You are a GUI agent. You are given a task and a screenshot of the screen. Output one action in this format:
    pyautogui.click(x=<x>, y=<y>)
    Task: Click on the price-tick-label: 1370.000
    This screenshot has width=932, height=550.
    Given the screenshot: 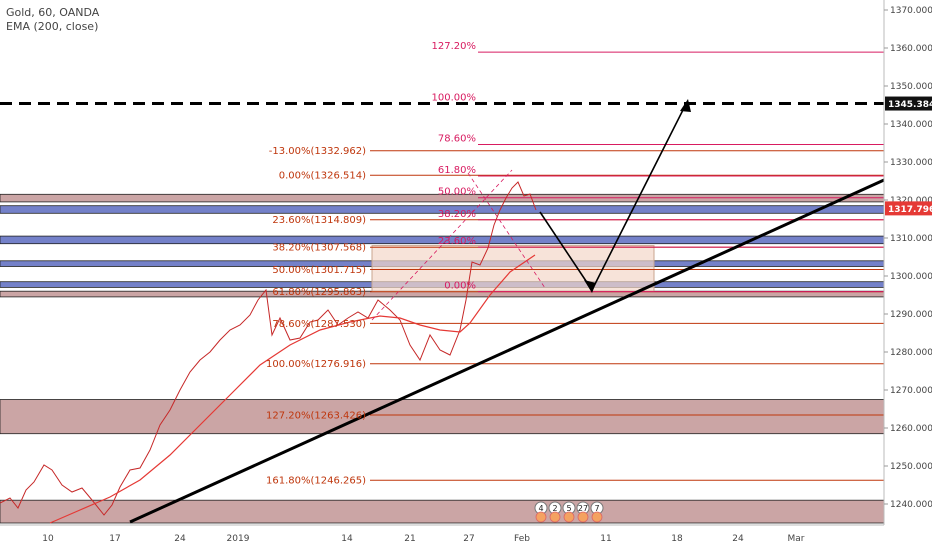 What is the action you would take?
    pyautogui.click(x=911, y=11)
    